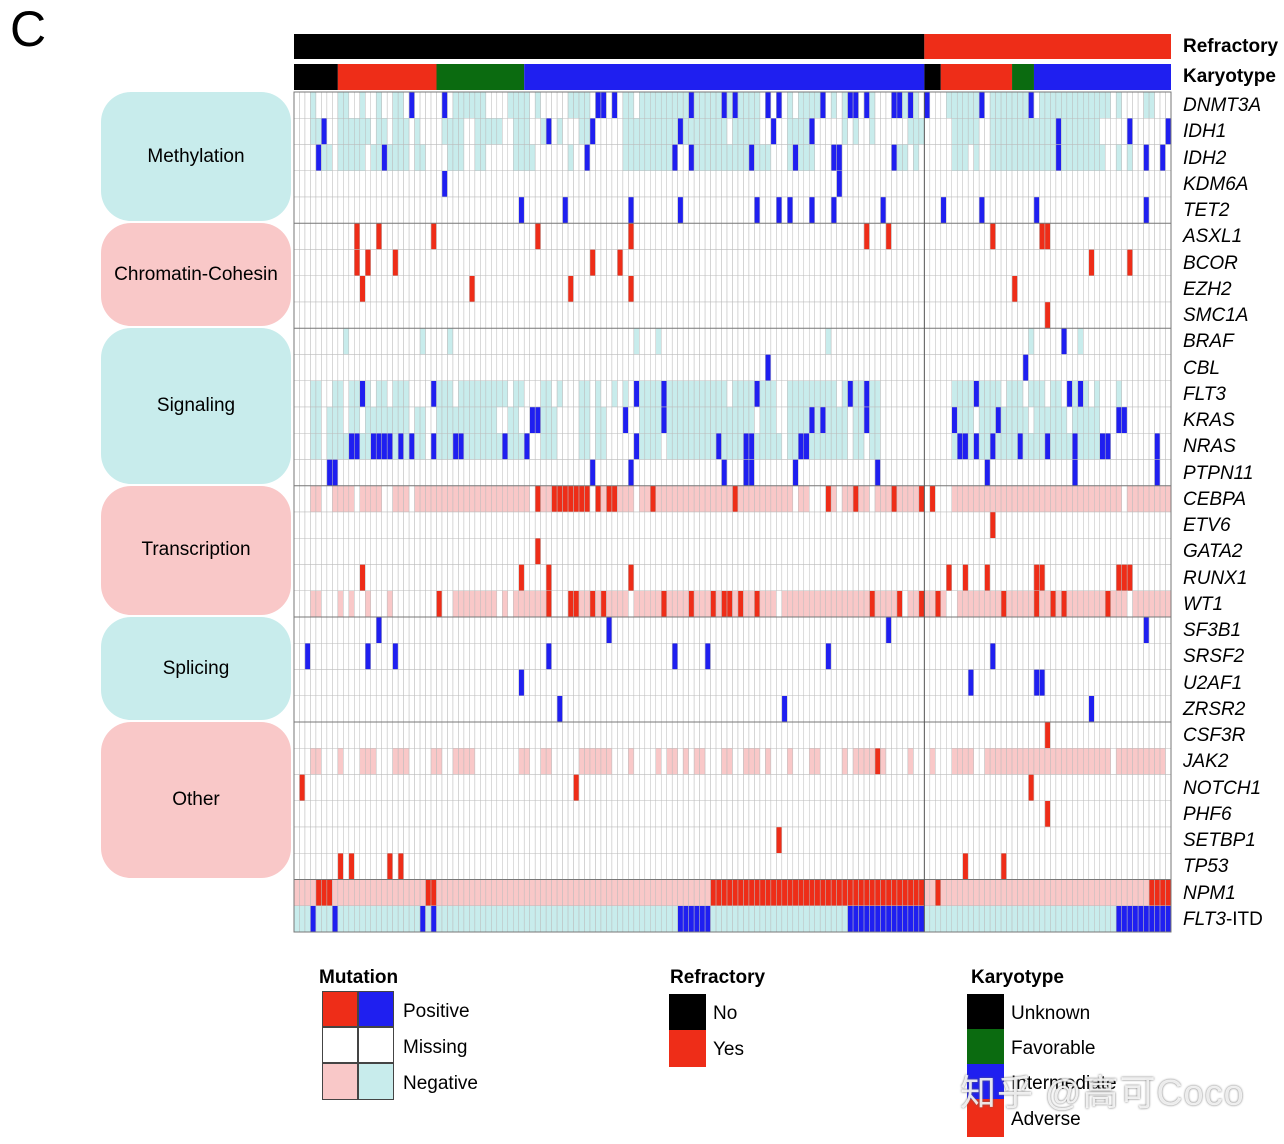 Image resolution: width=1284 pixels, height=1144 pixels. Describe the element at coordinates (428, 682) in the screenshot. I see `cell-u2af1` at that location.